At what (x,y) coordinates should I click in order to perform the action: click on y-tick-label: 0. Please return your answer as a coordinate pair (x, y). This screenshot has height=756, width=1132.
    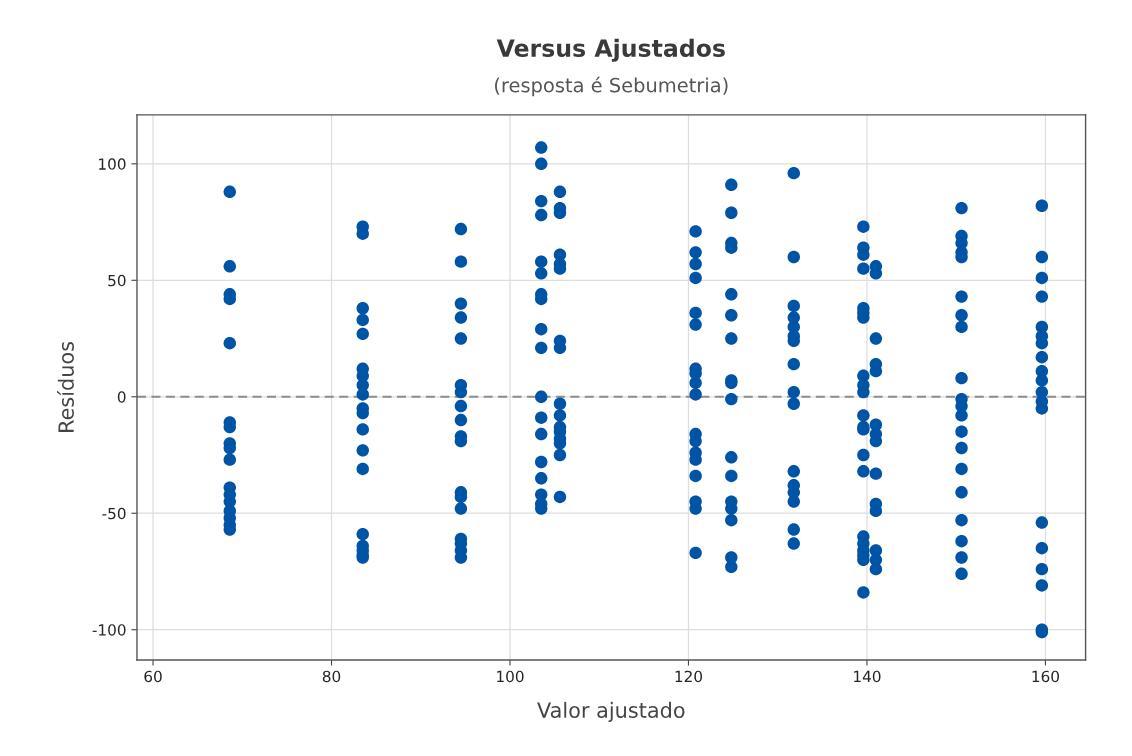
    Looking at the image, I should click on (121, 397).